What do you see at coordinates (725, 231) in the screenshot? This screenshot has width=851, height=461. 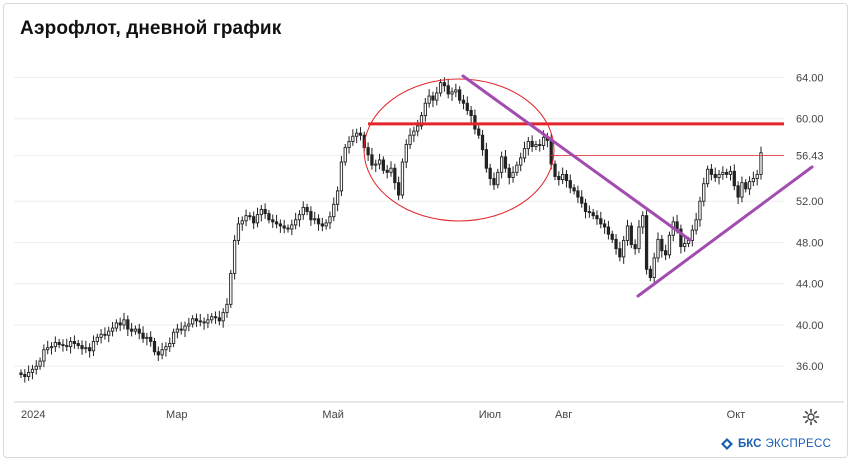 I see `up-trend-line` at bounding box center [725, 231].